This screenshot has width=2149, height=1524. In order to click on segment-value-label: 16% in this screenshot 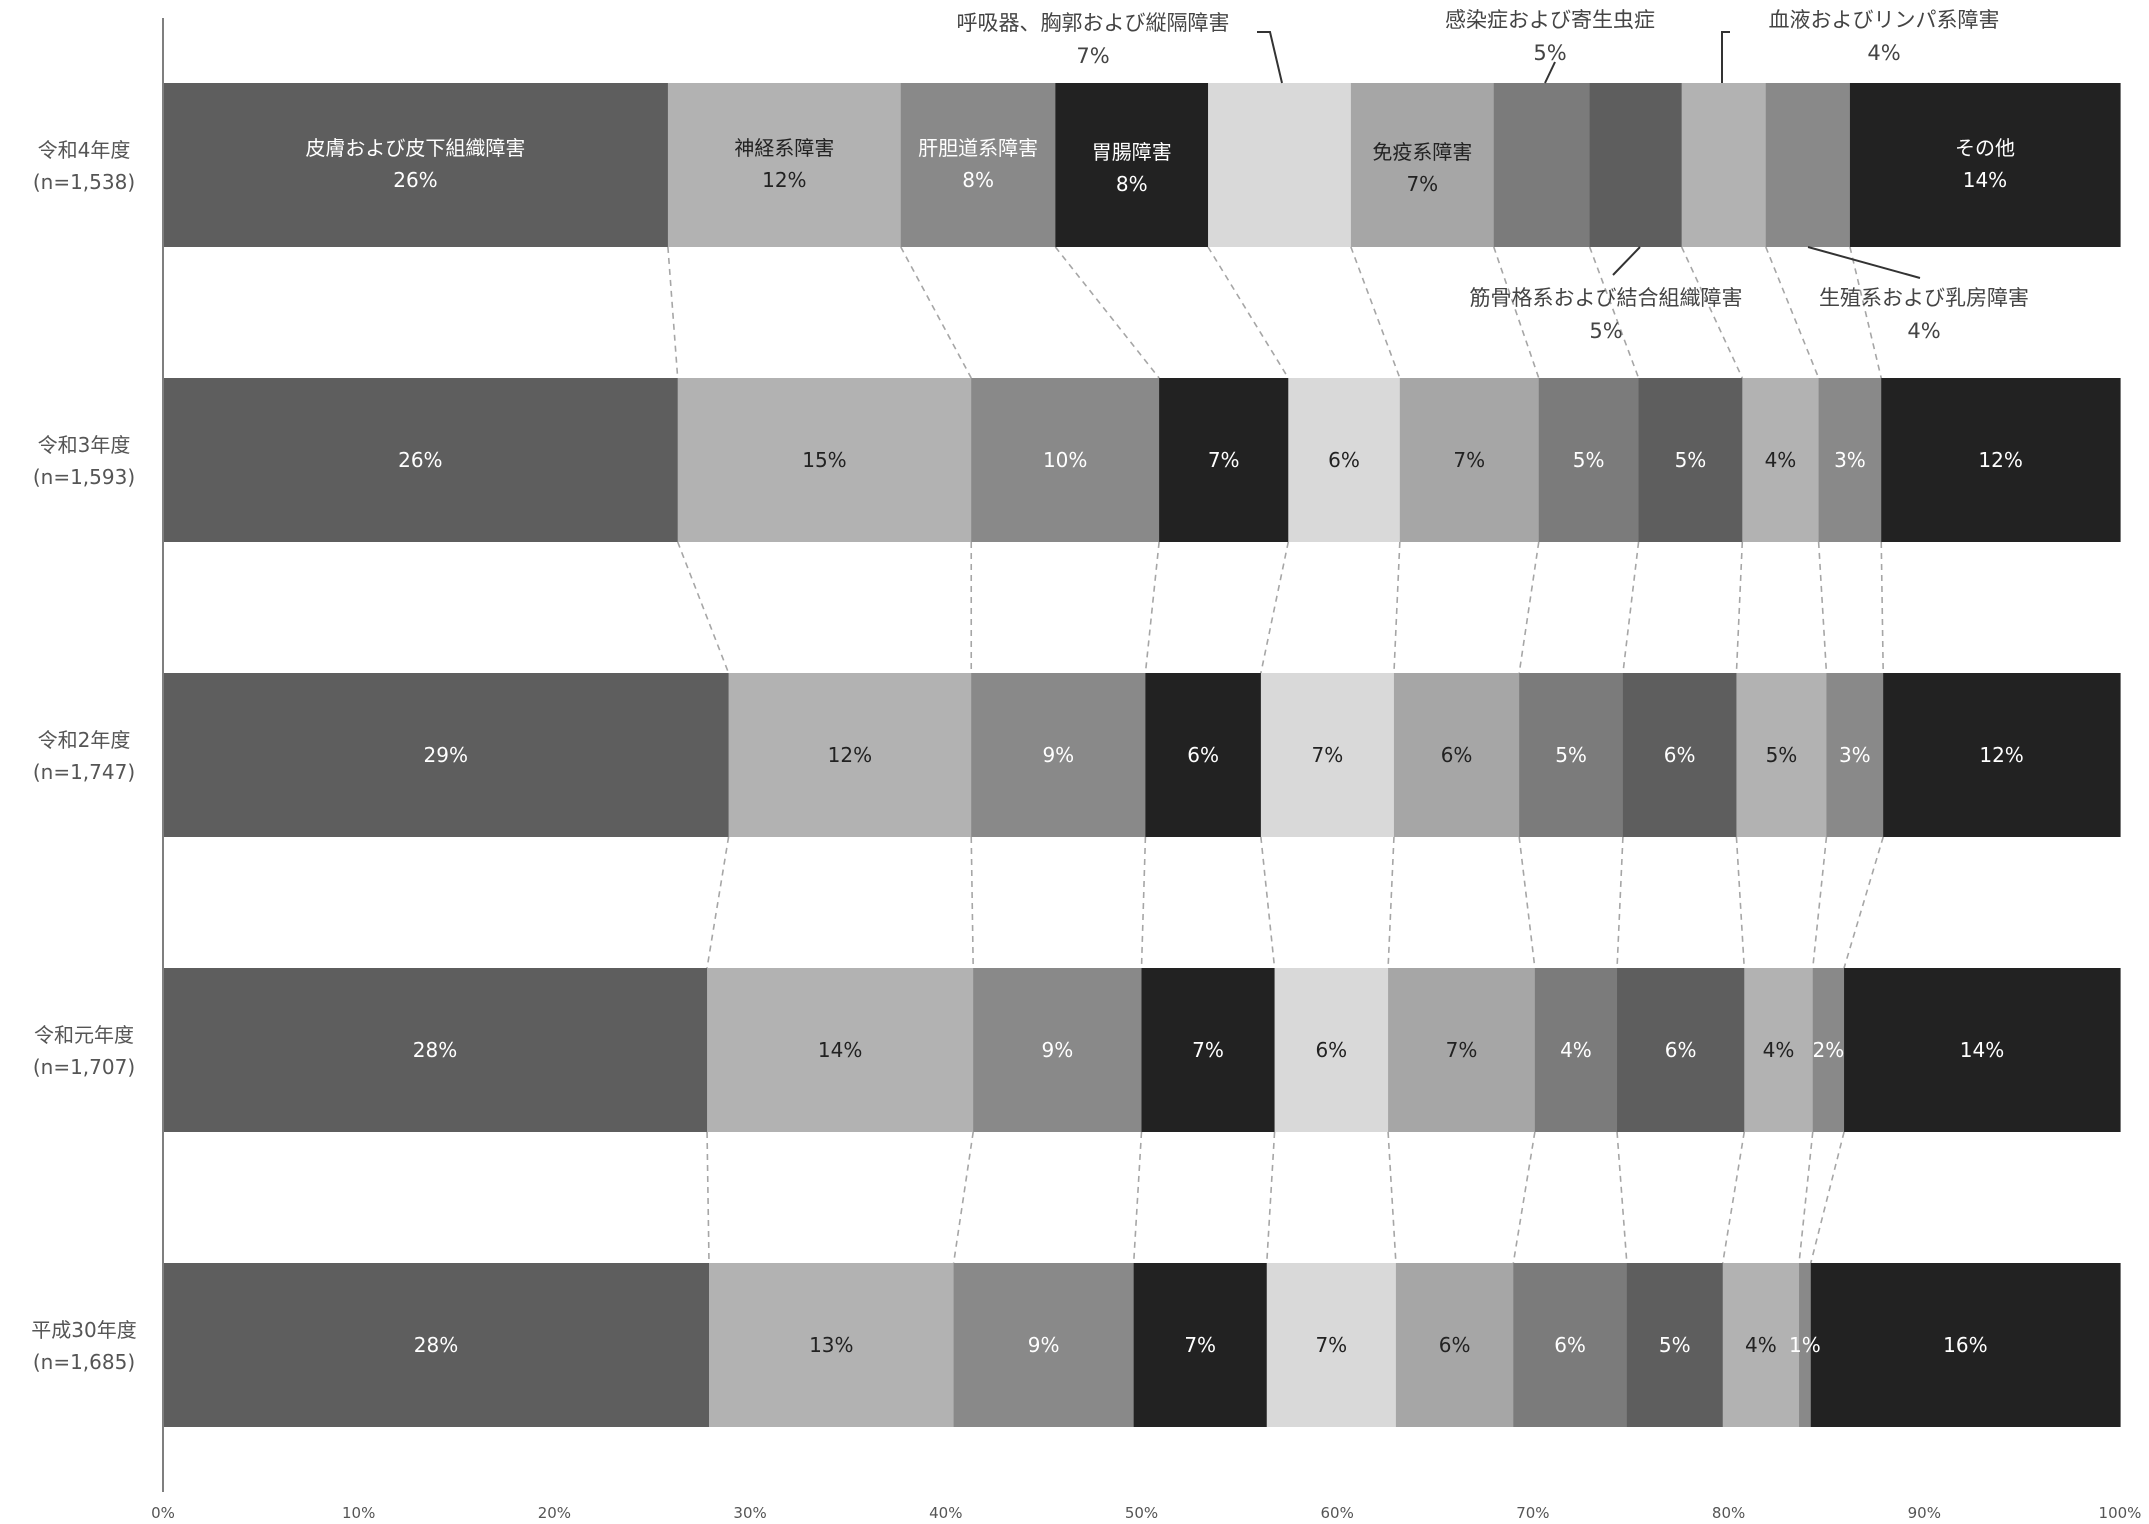, I will do `click(1965, 1345)`.